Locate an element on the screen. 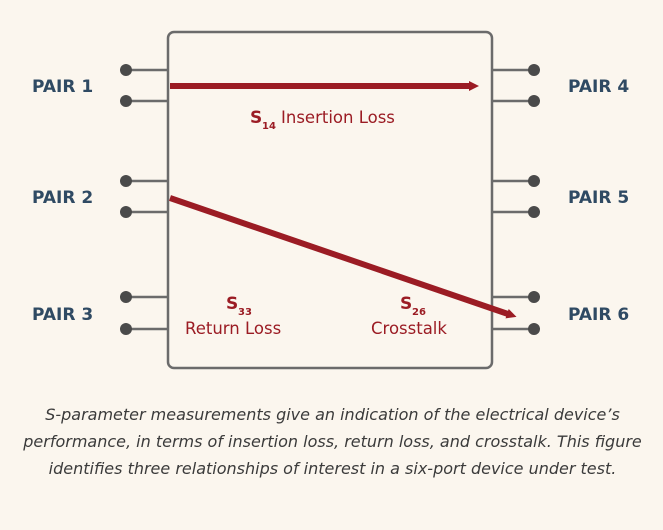 This screenshot has height=530, width=663. pair-2-label: PAIR 2 is located at coordinates (62, 198).